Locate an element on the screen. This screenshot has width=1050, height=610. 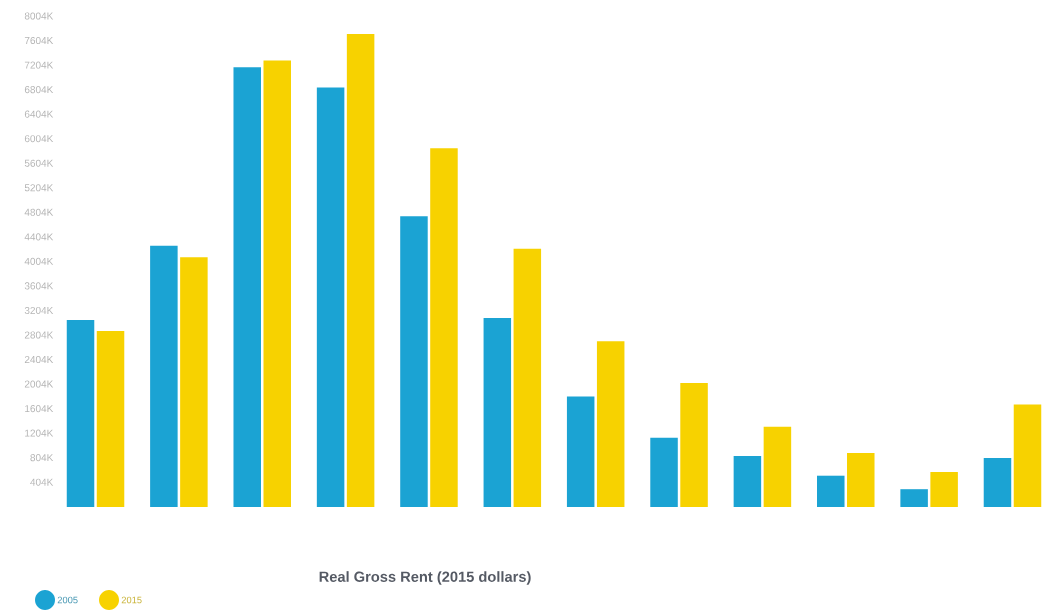
y-tick-label: 804K is located at coordinates (42, 458).